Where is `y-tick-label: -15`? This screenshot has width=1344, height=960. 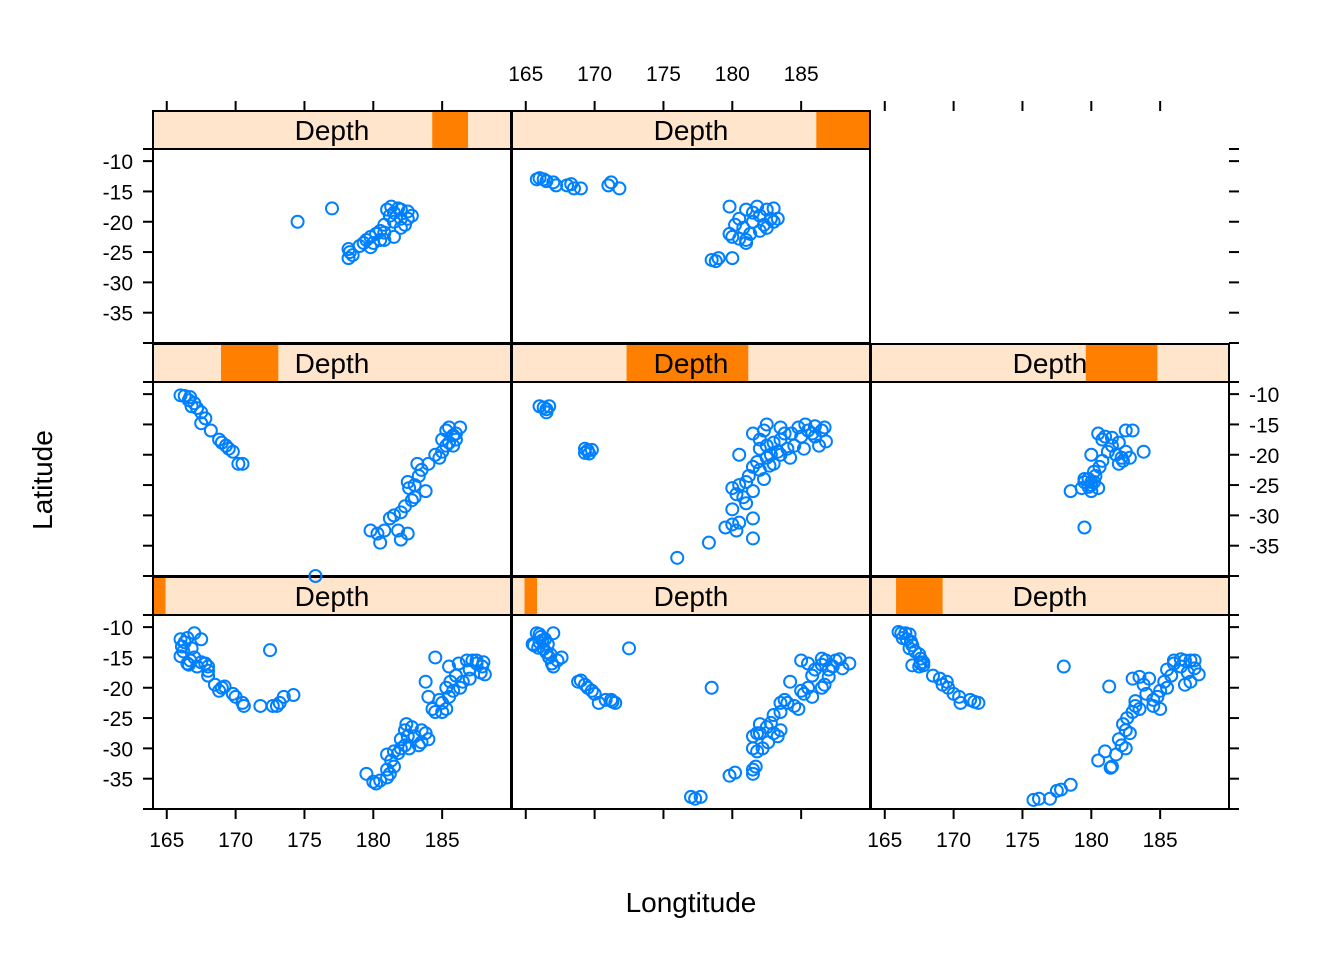 y-tick-label: -15 is located at coordinates (1264, 425).